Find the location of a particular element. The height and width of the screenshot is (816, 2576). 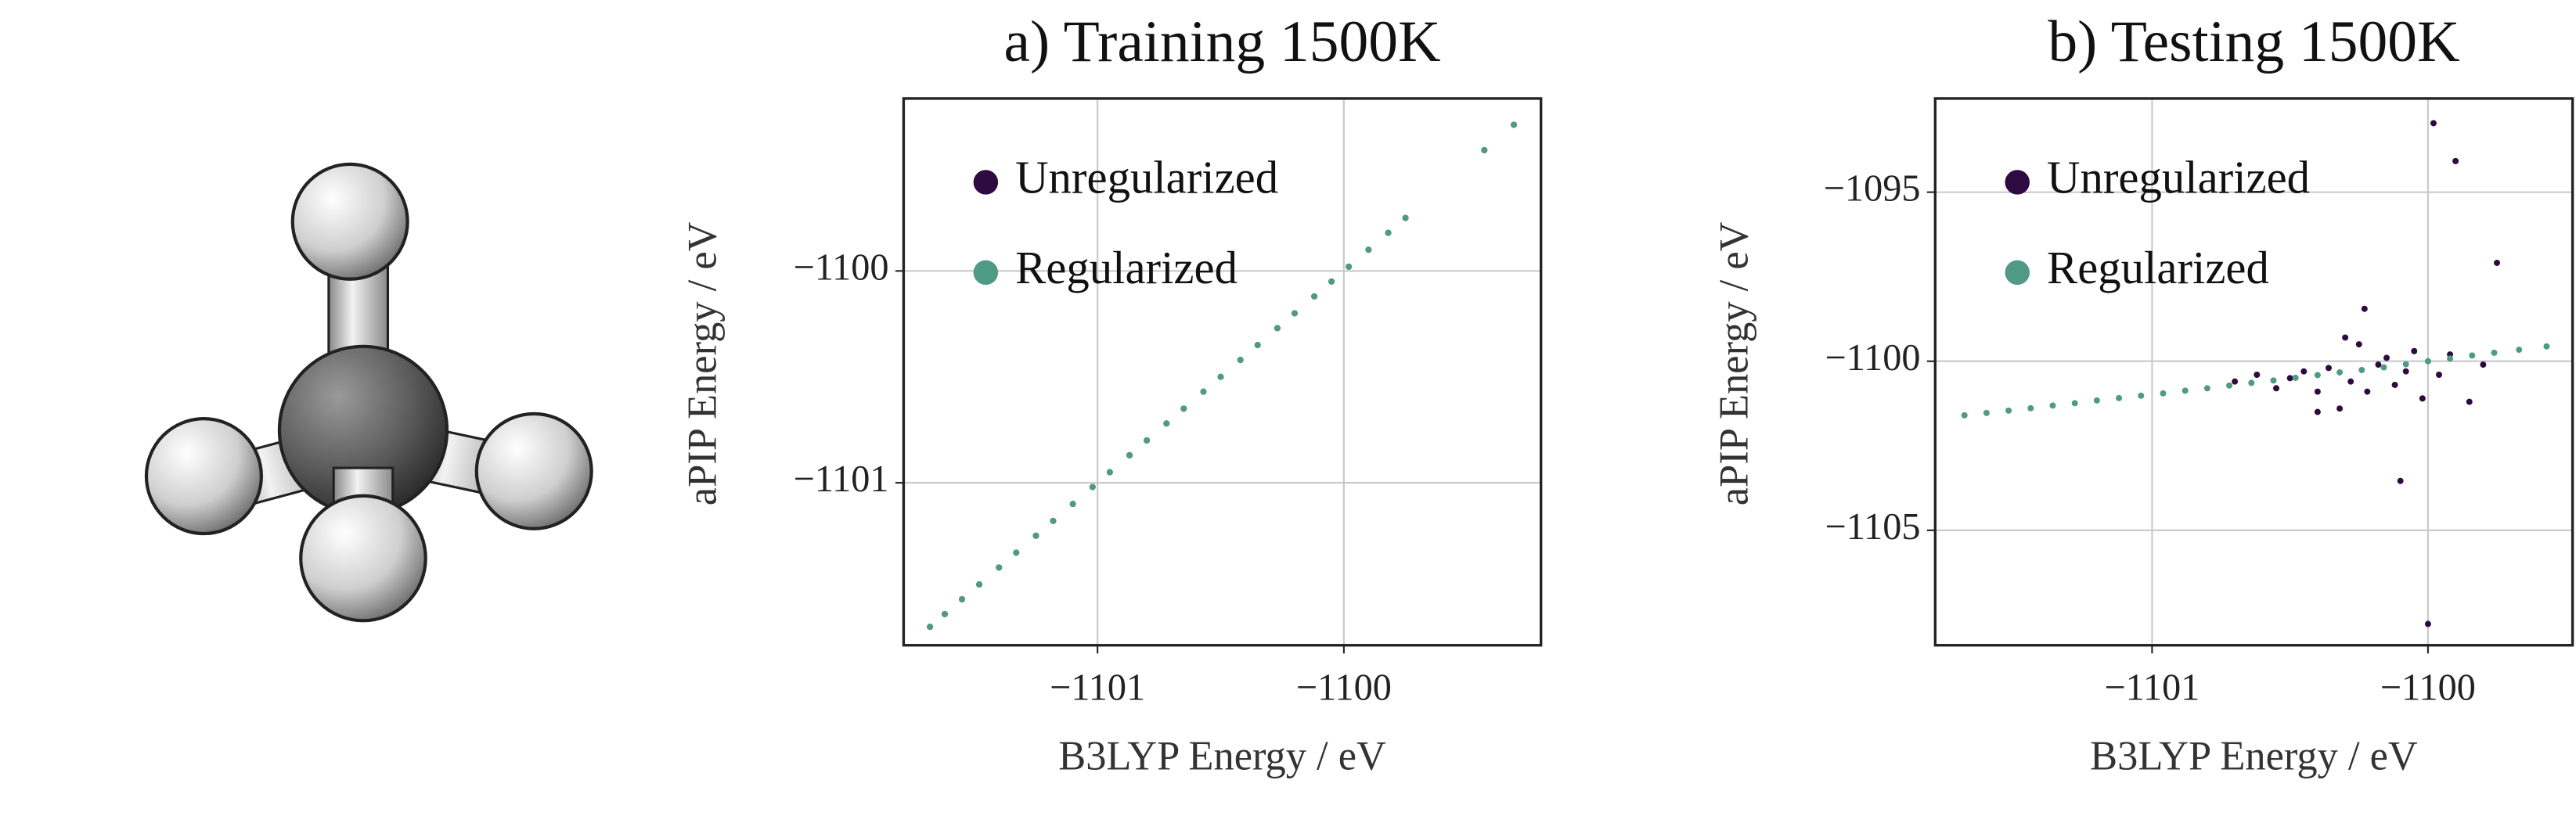

molecule is located at coordinates (368, 392).